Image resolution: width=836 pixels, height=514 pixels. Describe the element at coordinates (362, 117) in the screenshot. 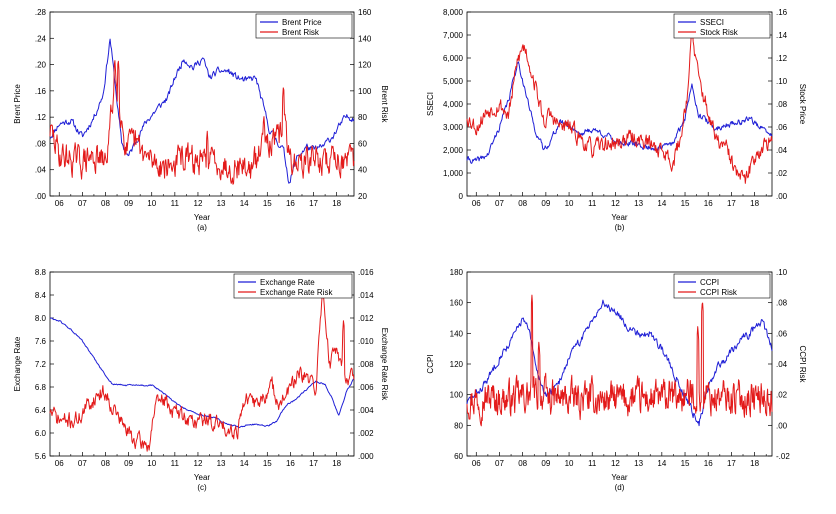

I see `right-tick-label: 80` at that location.